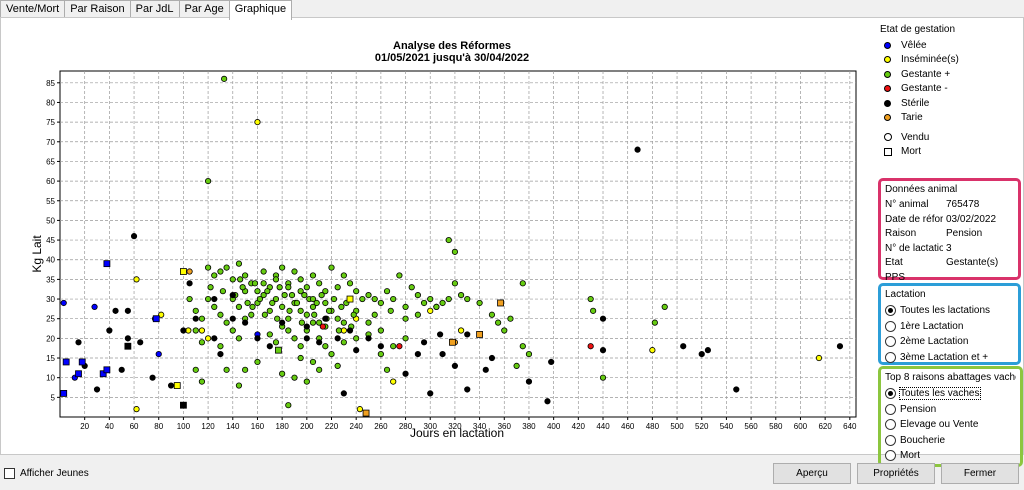  Describe the element at coordinates (950, 410) in the screenshot. I see `top8-option: Pension` at that location.